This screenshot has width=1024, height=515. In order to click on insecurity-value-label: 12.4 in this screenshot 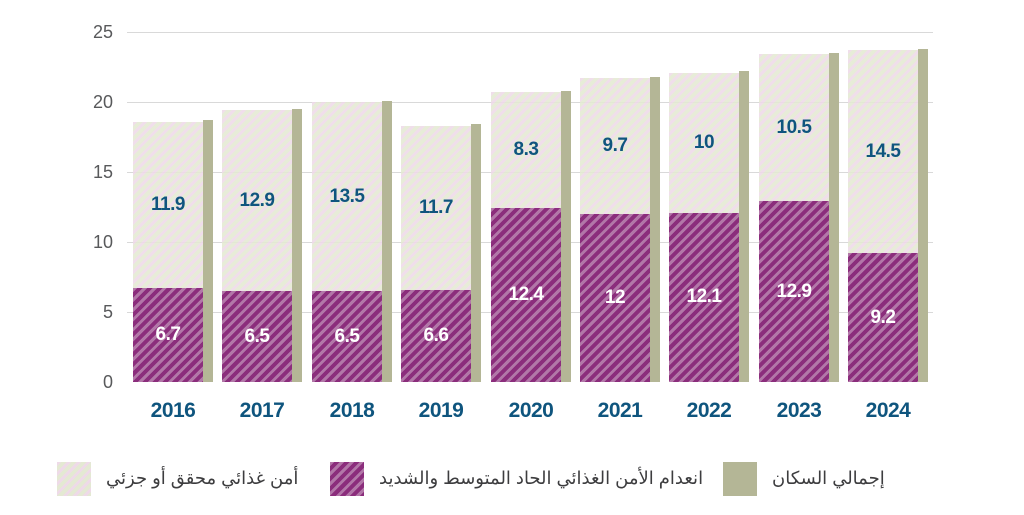, I will do `click(526, 295)`.